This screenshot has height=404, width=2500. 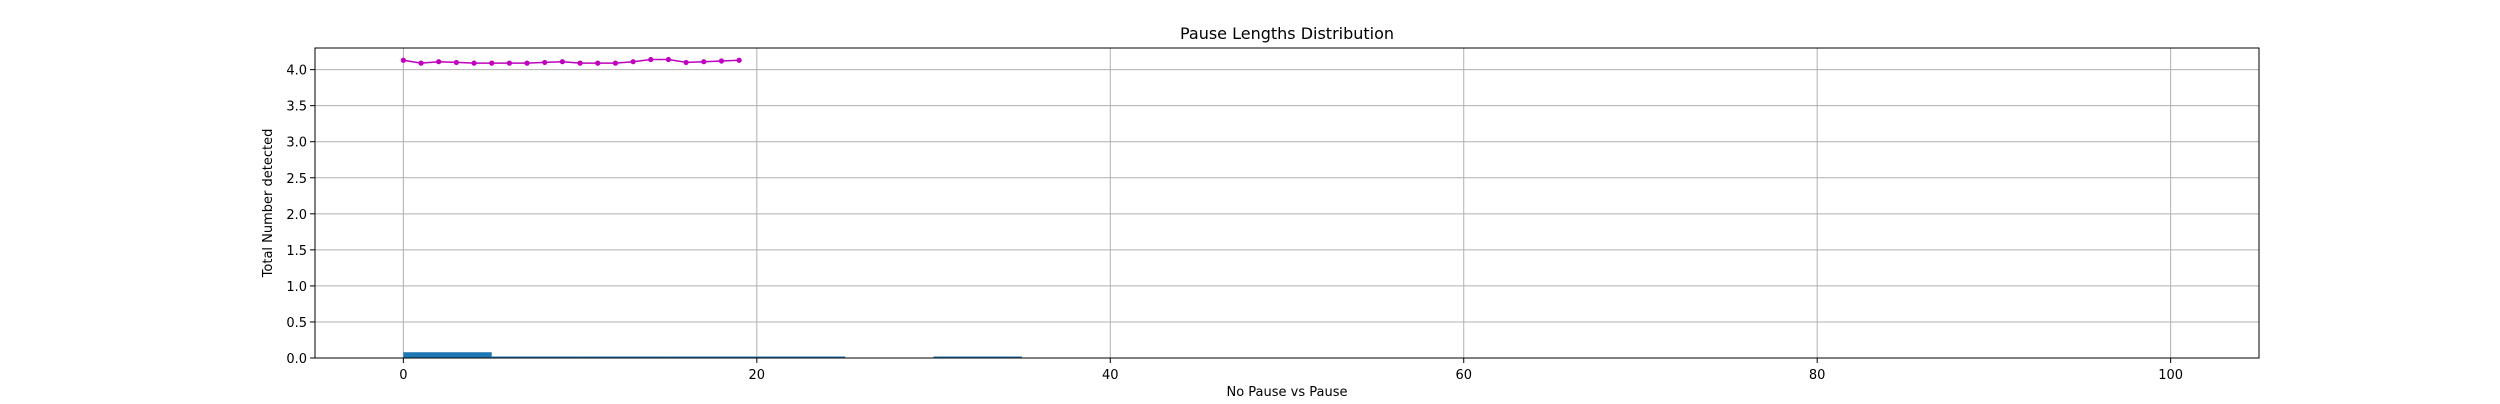 What do you see at coordinates (296, 179) in the screenshot?
I see `y-tick-label: 2.5` at bounding box center [296, 179].